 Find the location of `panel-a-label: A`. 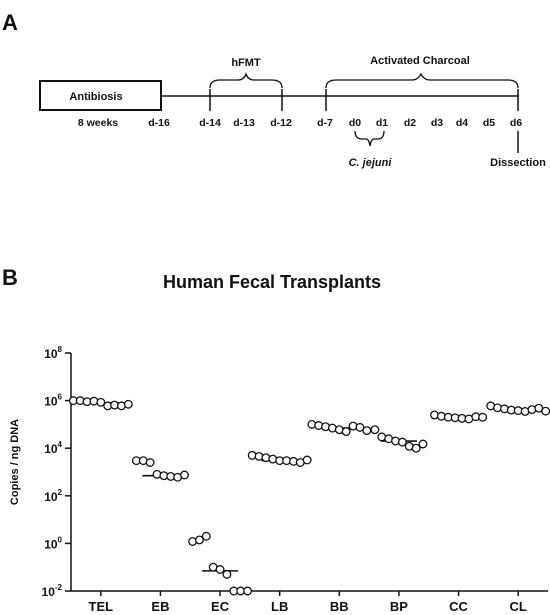

panel-a-label: A is located at coordinates (10, 22).